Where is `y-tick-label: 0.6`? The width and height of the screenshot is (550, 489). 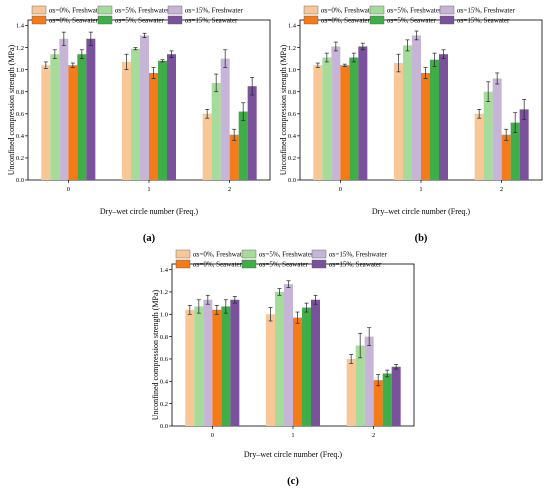
y-tick-label: 0.6 is located at coordinates (164, 359).